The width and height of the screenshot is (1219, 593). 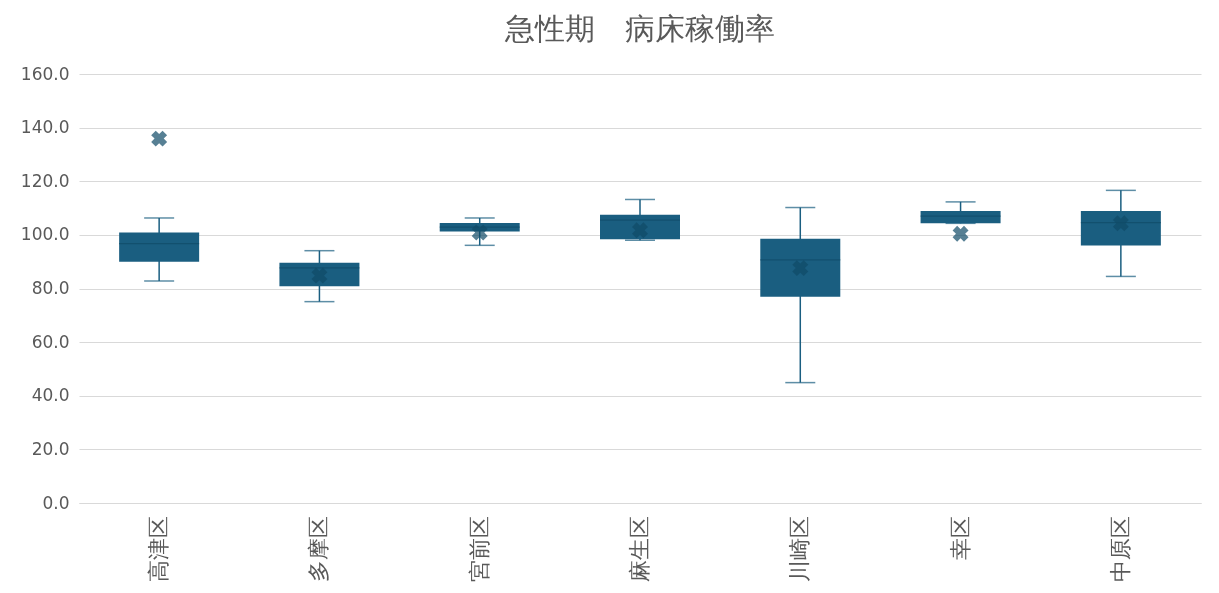 I want to click on x-tick-label: 多摩区, so click(x=319, y=548).